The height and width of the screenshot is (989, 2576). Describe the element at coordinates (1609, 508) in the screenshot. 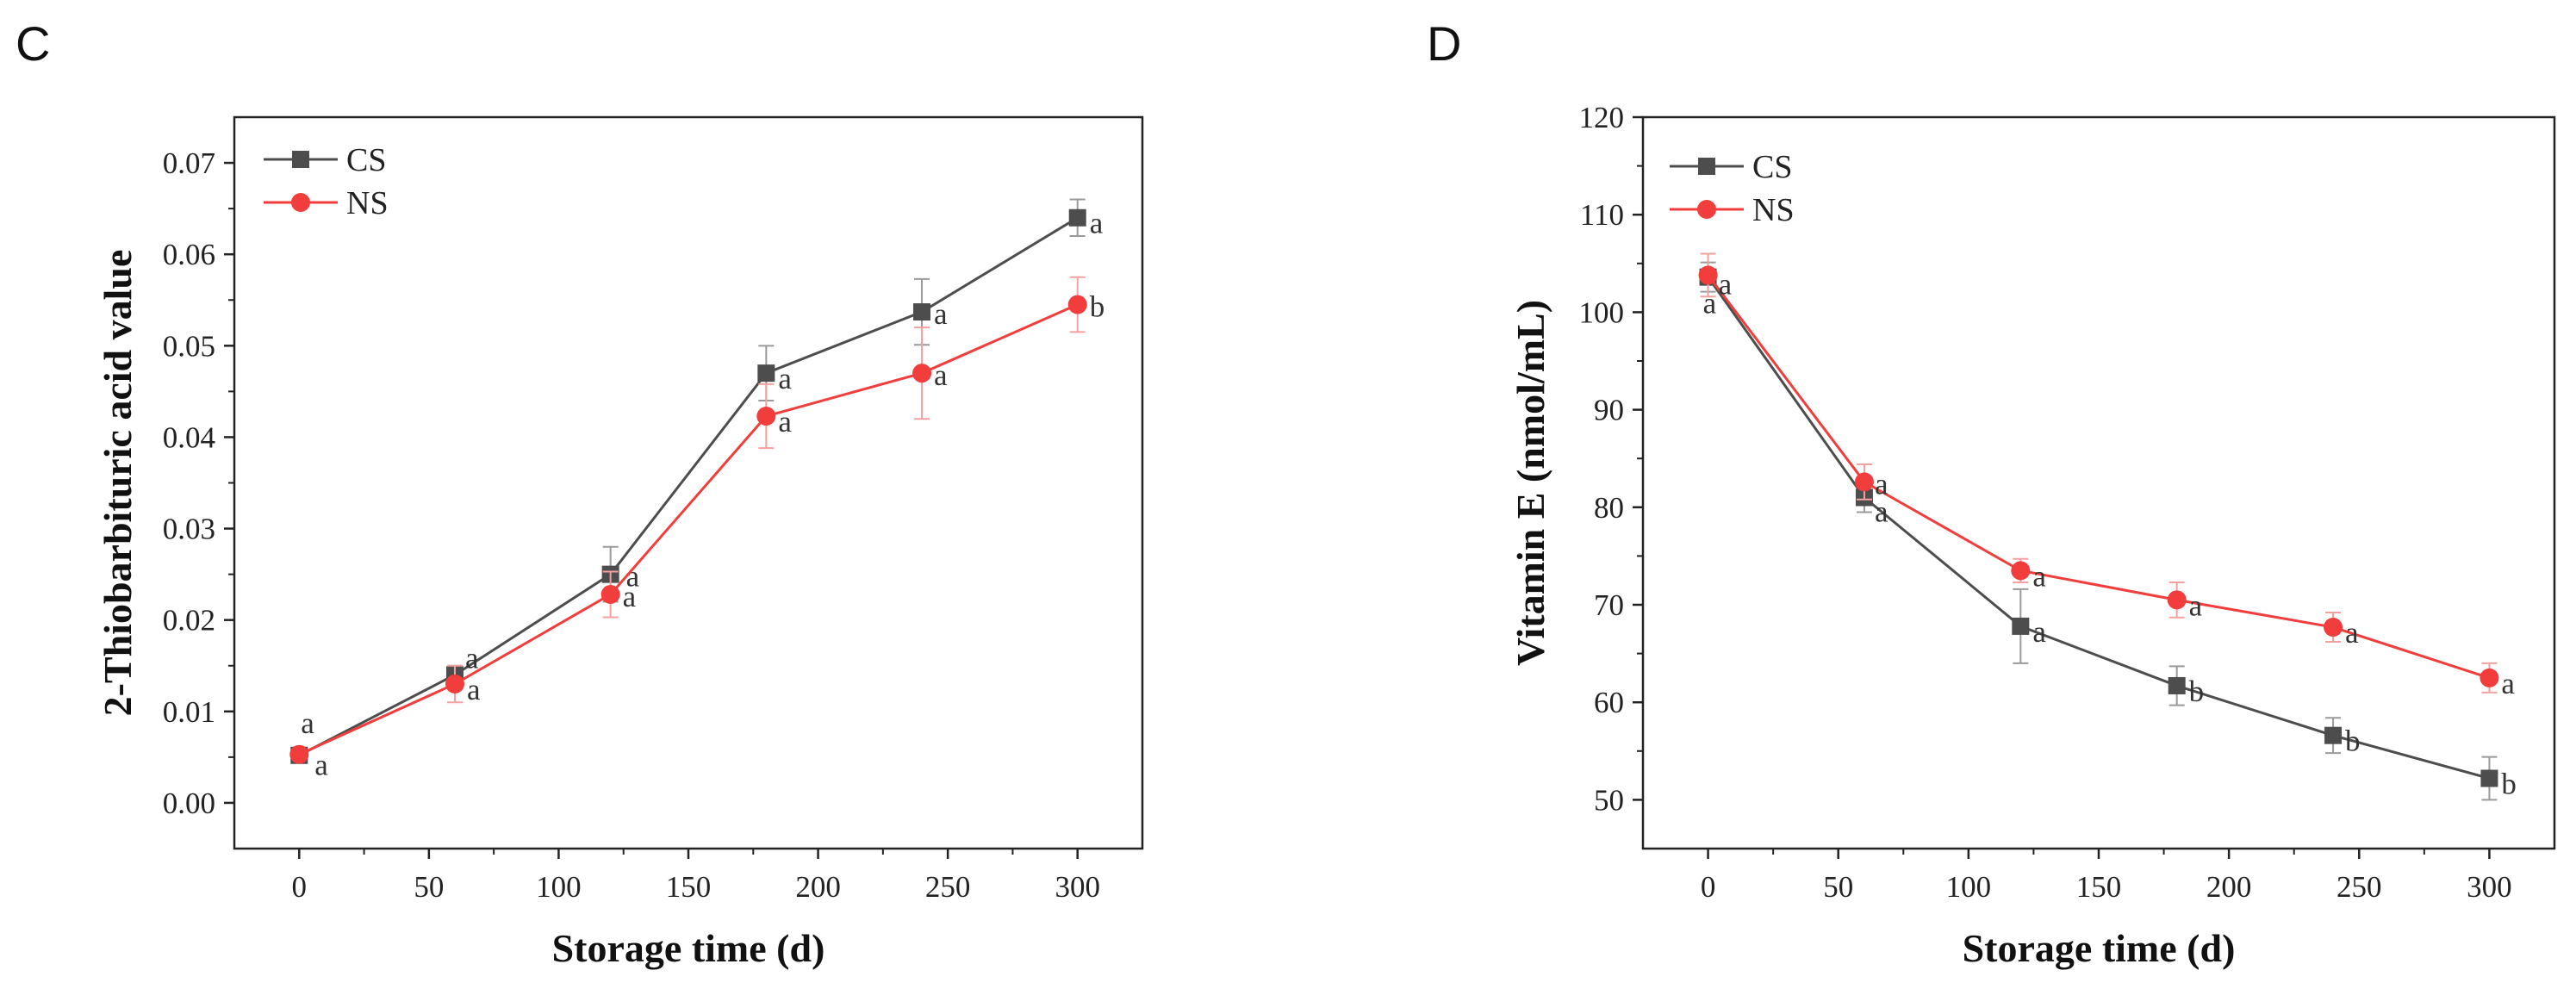

I see `y-tick-label: 80` at that location.